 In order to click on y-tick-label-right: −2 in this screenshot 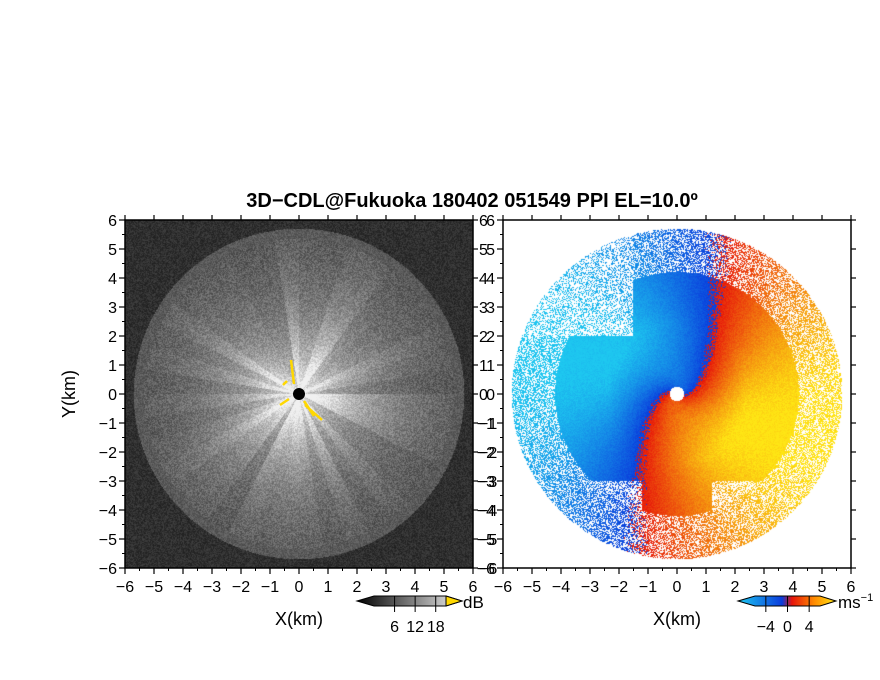, I will do `click(488, 453)`.